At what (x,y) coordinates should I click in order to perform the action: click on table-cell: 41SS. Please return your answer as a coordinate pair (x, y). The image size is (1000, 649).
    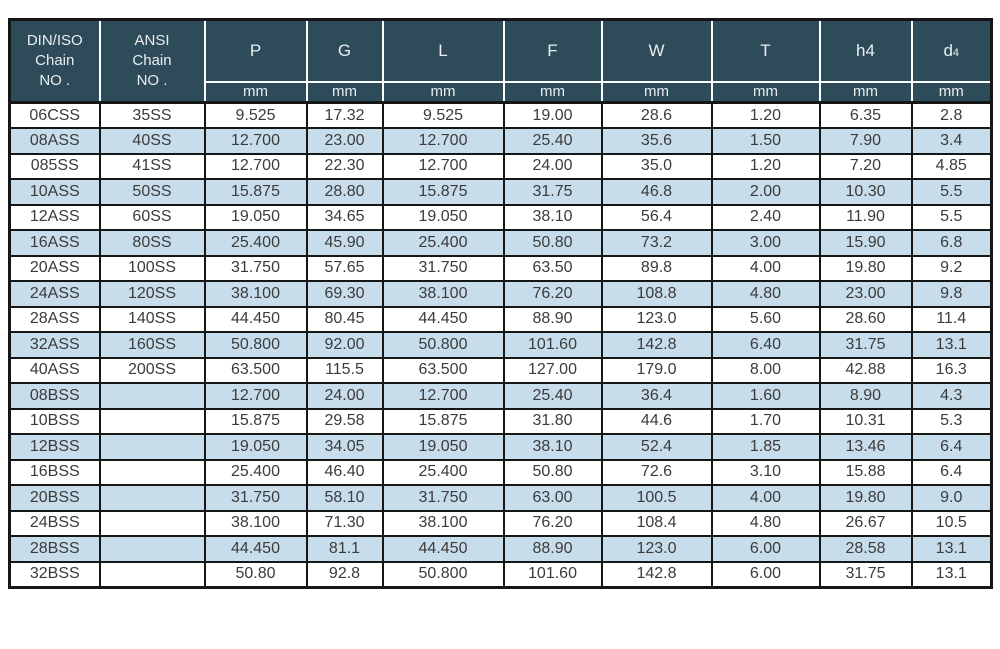
    Looking at the image, I should click on (152, 166).